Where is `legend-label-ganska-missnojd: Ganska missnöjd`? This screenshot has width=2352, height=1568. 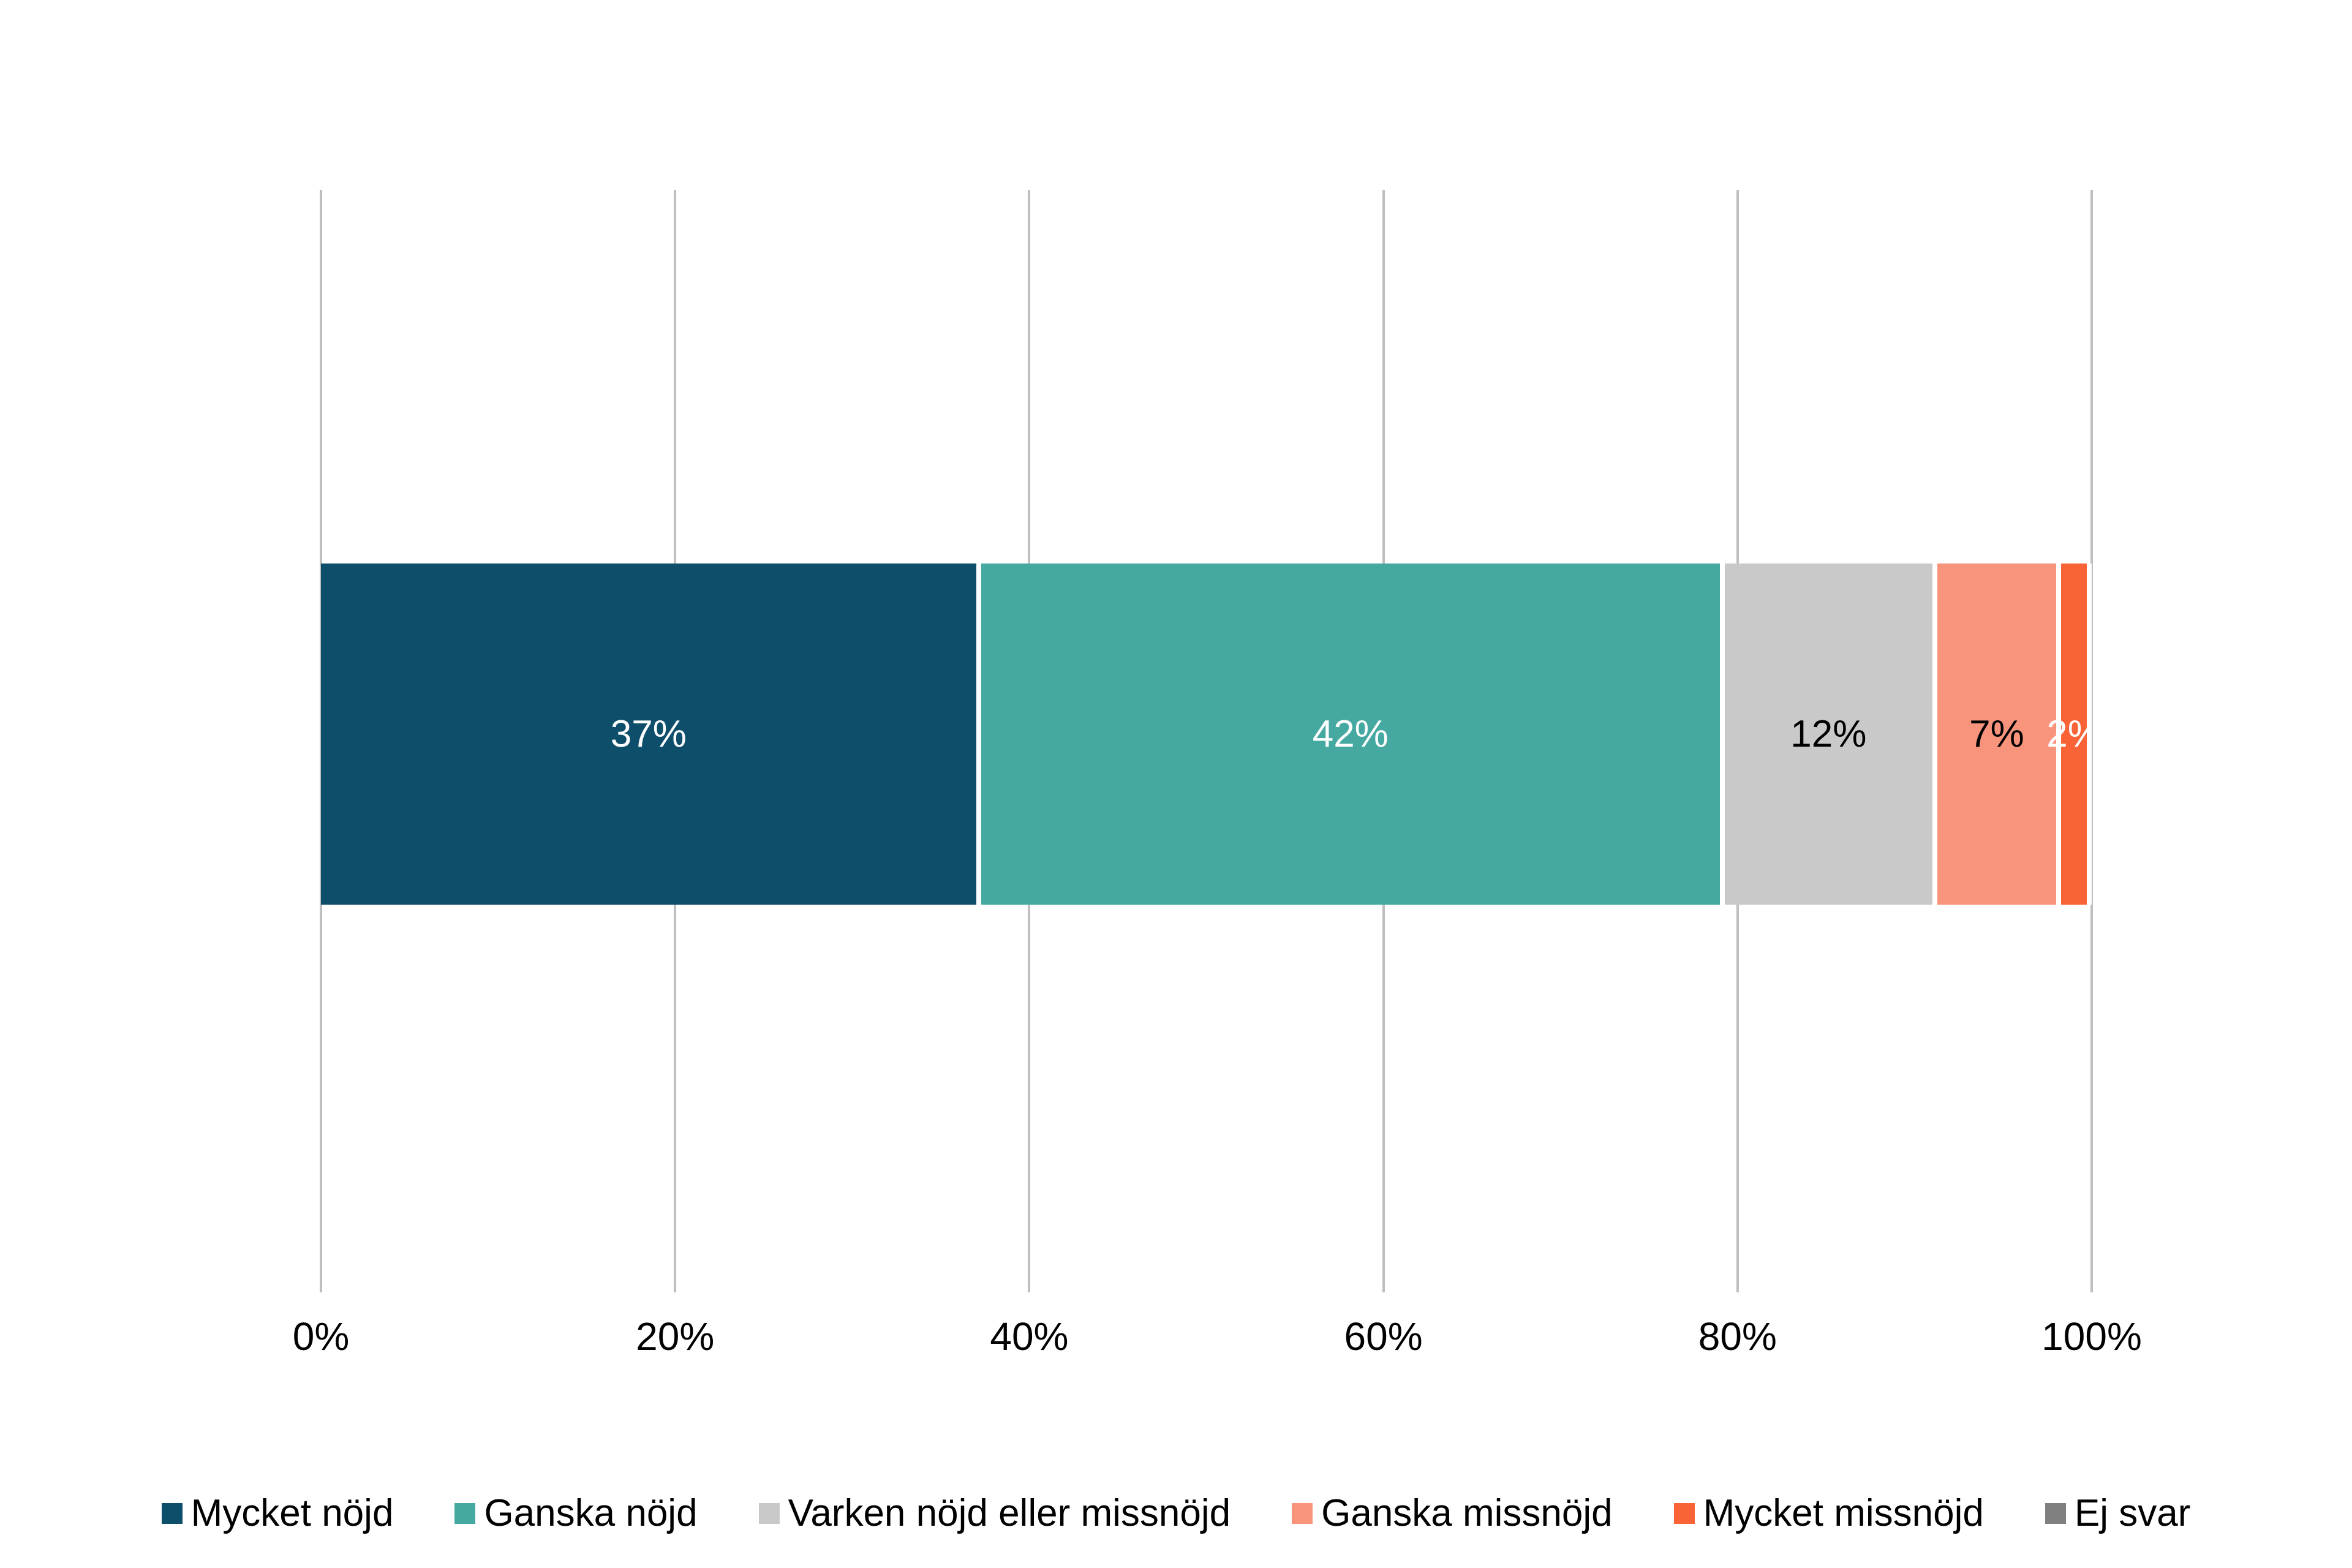
legend-label-ganska-missnojd: Ganska missnöjd is located at coordinates (1467, 1513).